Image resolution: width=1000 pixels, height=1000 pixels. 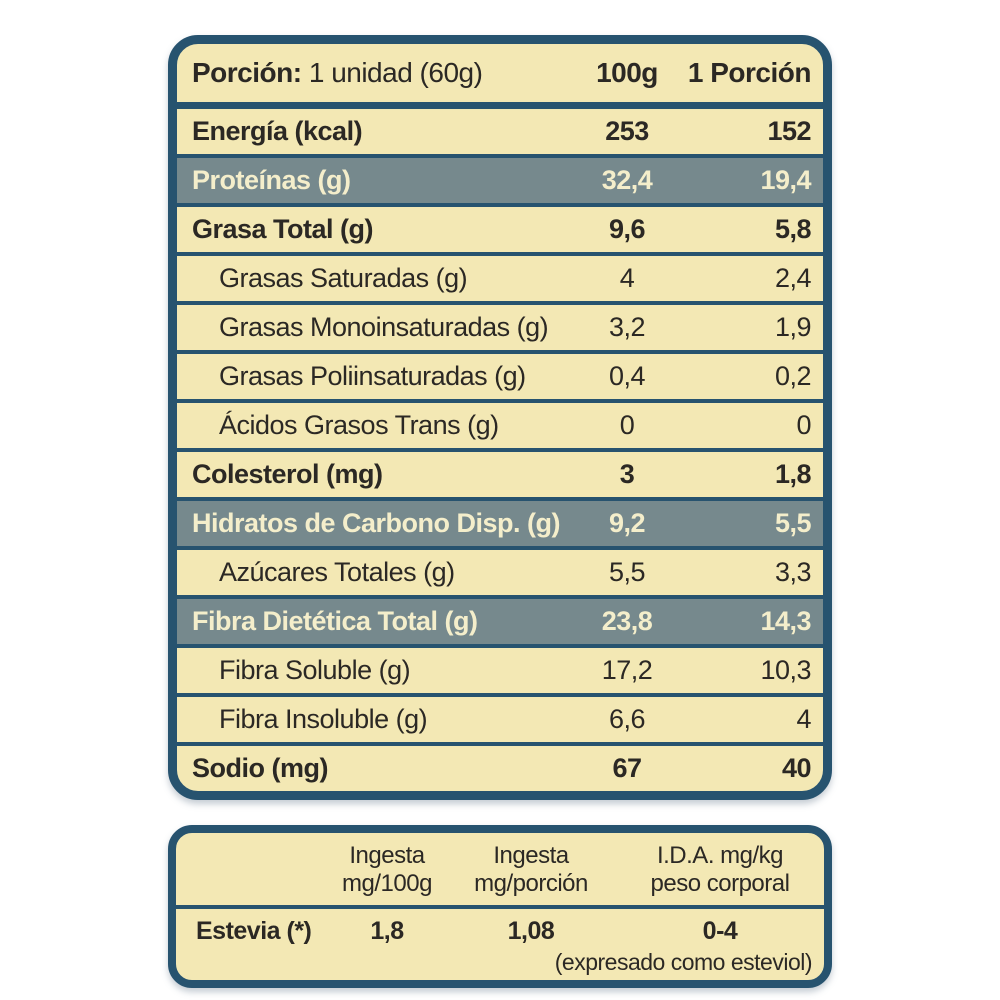 I want to click on sweetener-value-ida: 0-4, so click(x=720, y=931).